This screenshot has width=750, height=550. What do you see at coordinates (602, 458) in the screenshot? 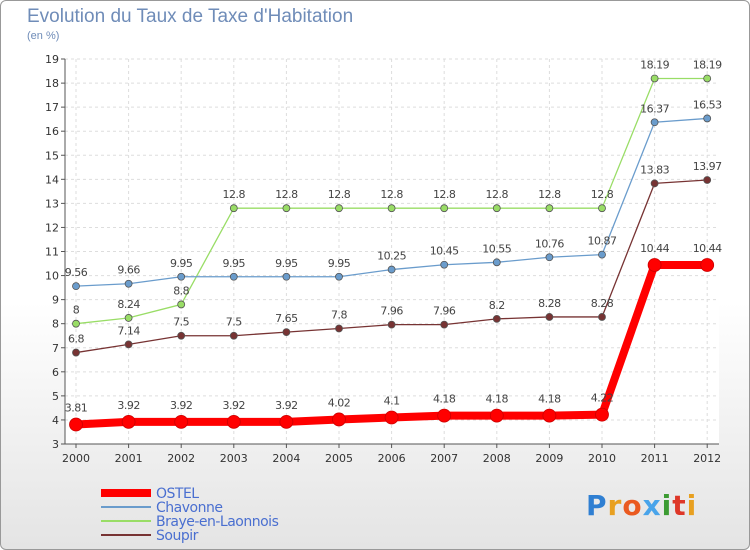
I see `x-tick-label: 2010` at bounding box center [602, 458].